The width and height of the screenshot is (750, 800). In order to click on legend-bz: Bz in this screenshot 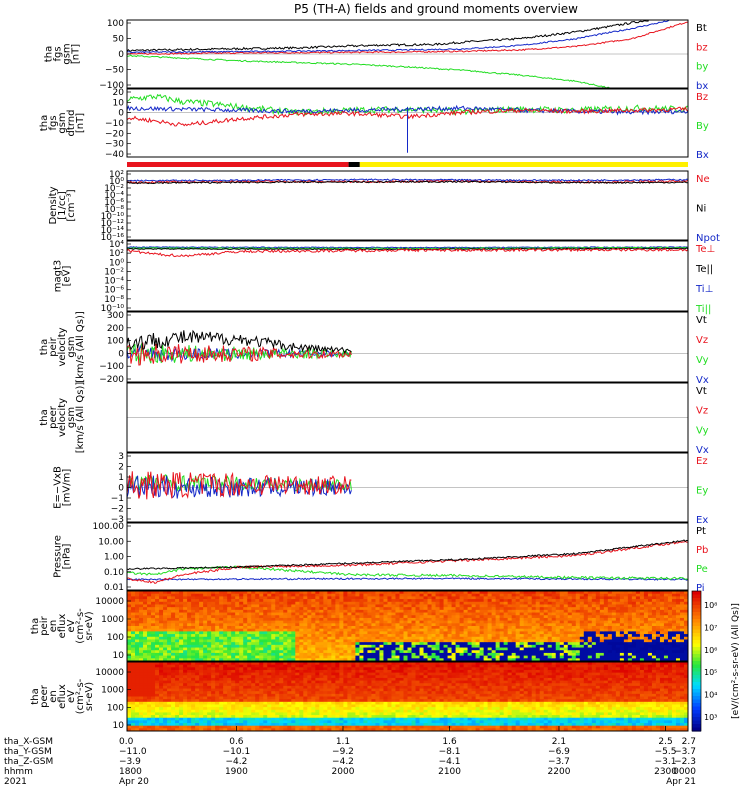, I will do `click(702, 97)`.